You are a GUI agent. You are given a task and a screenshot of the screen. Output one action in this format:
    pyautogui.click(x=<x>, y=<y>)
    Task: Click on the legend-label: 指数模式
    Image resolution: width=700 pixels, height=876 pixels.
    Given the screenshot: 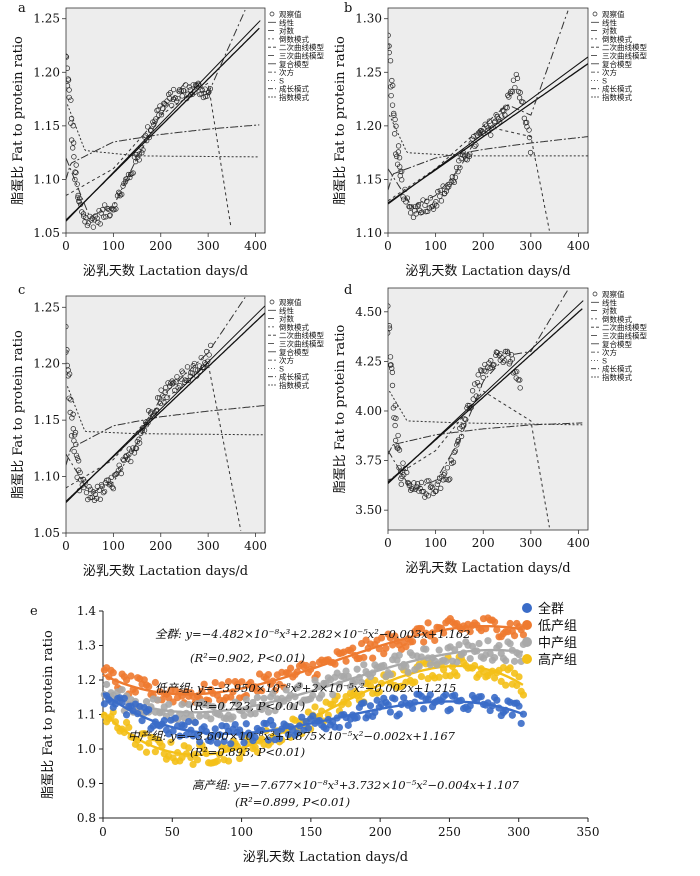 What is the action you would take?
    pyautogui.click(x=617, y=377)
    